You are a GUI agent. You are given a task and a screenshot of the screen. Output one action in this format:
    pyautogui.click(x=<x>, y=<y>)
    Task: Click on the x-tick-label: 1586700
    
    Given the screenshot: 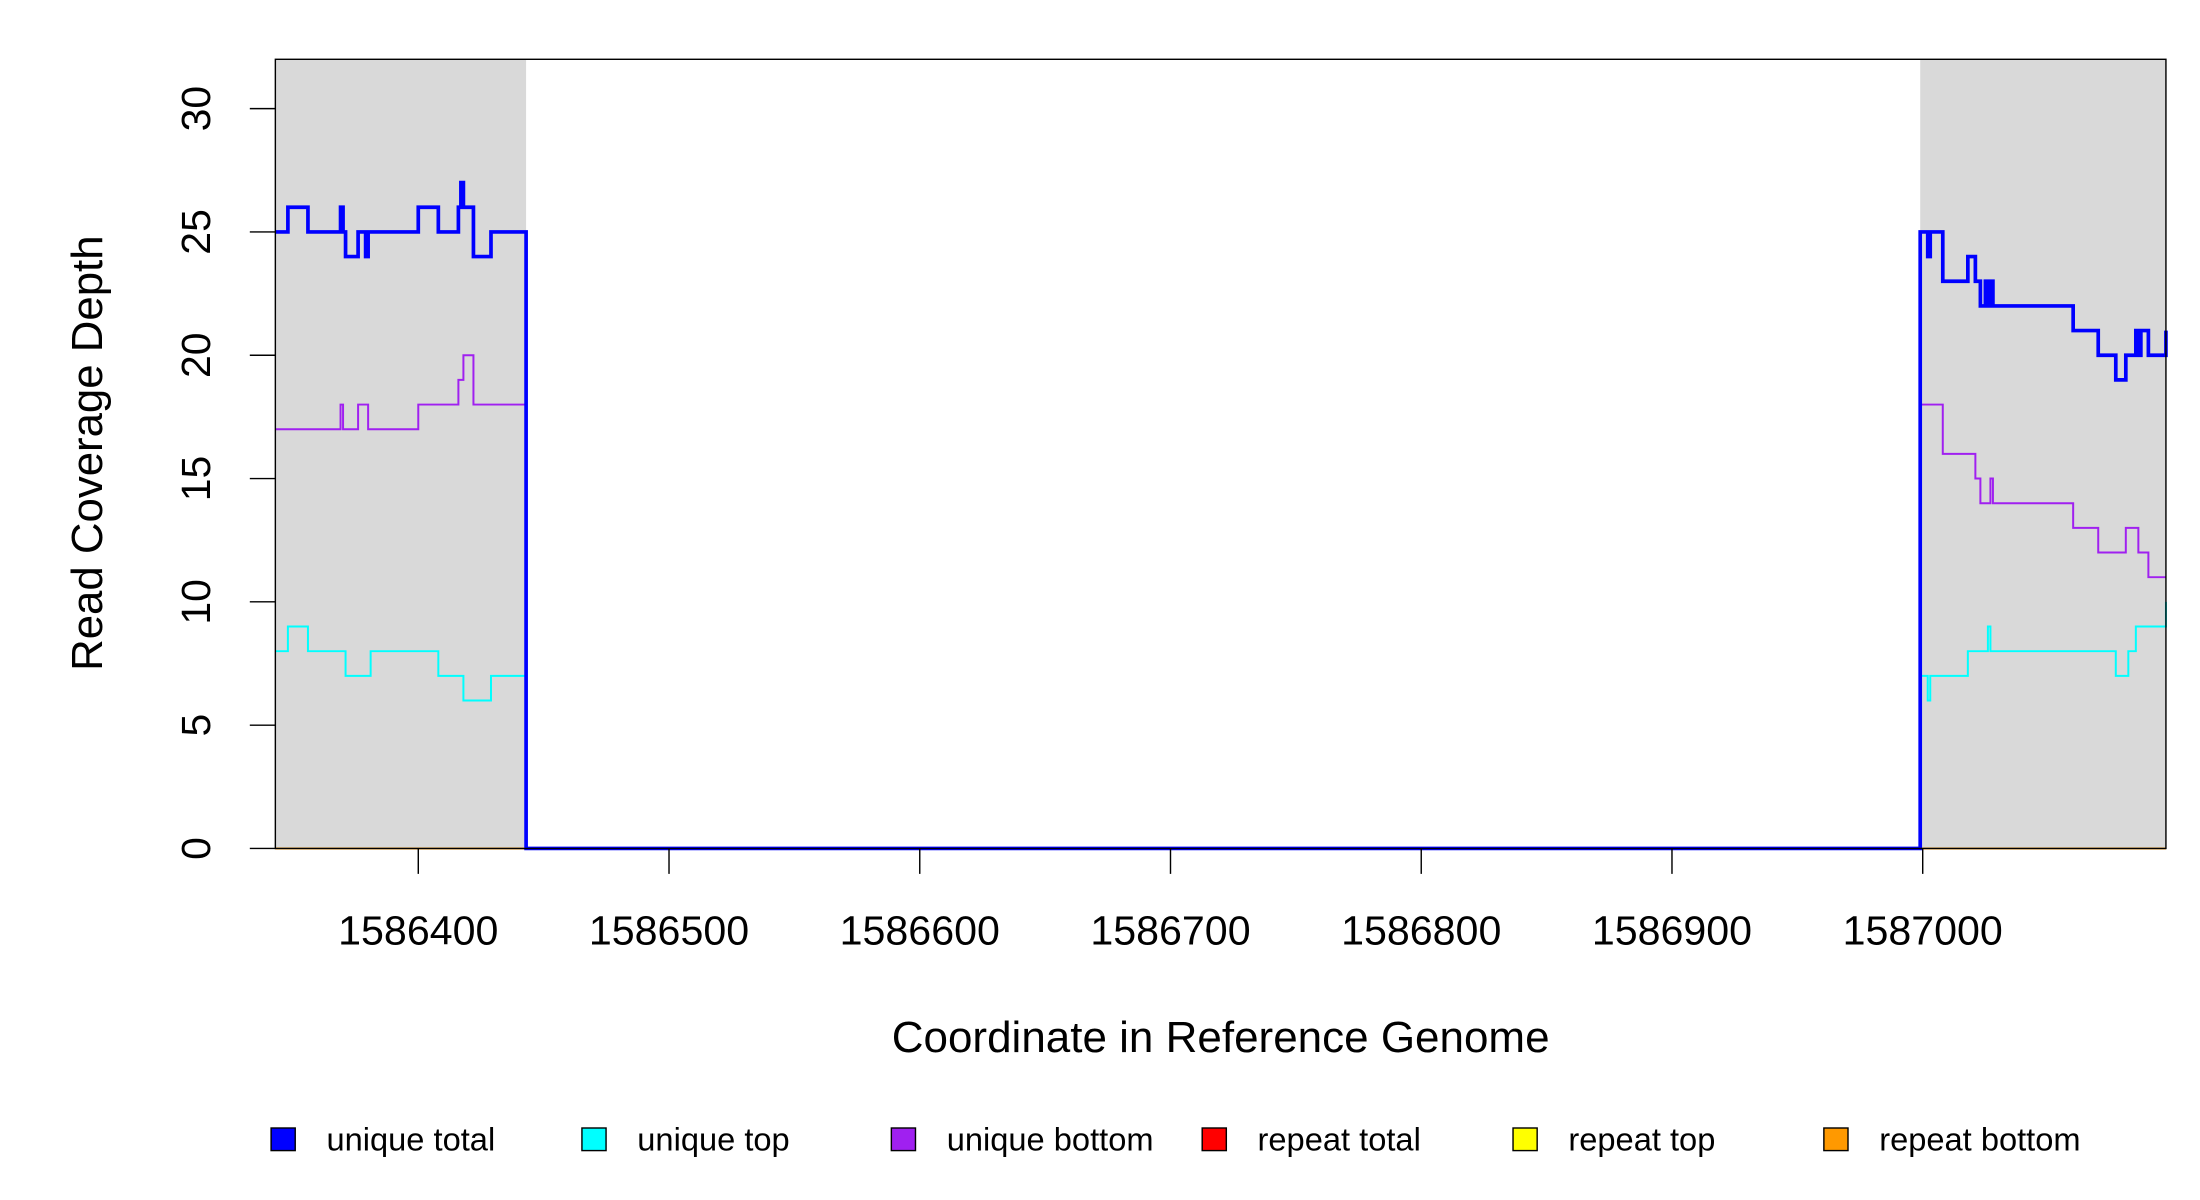 What is the action you would take?
    pyautogui.click(x=1170, y=931)
    